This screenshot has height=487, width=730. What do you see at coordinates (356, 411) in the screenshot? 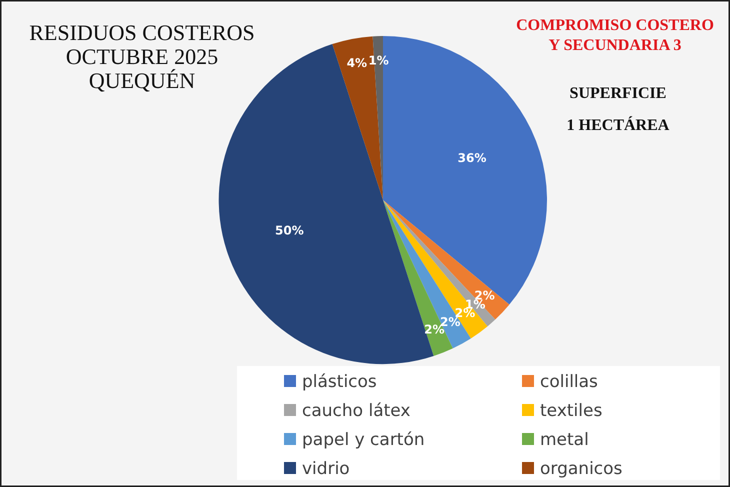
I see `legend-label: caucho látex` at bounding box center [356, 411].